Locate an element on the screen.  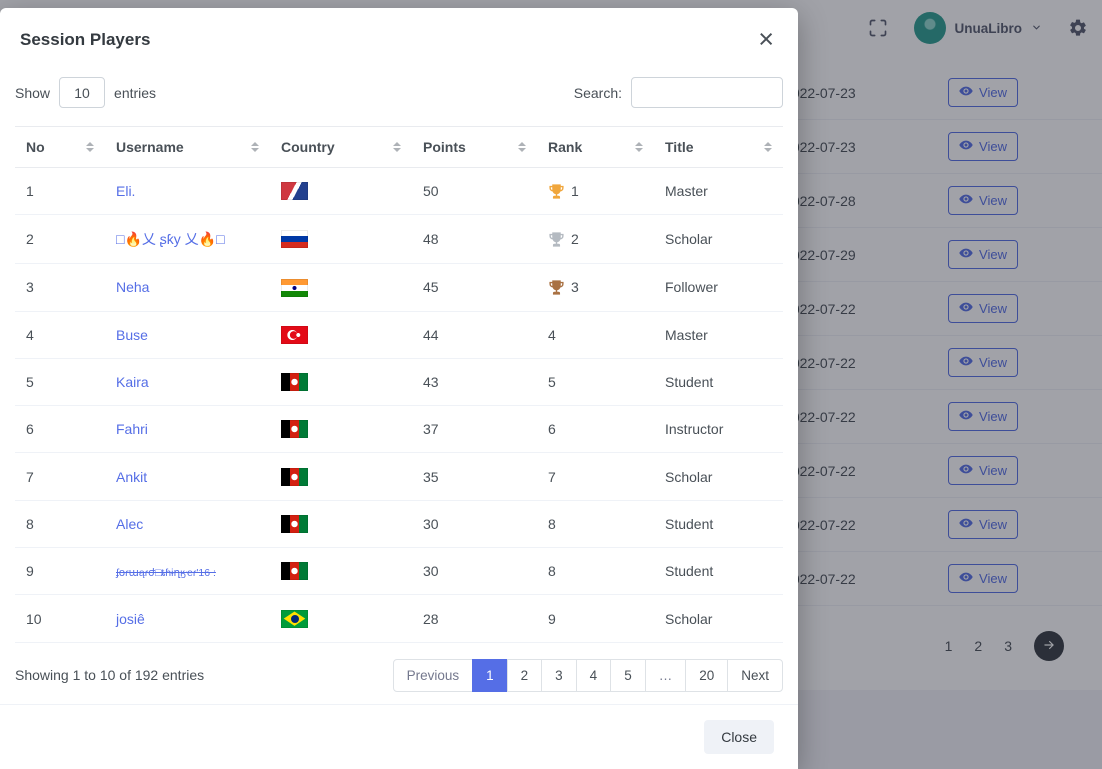
pagination-previous: Previous is located at coordinates (433, 675).